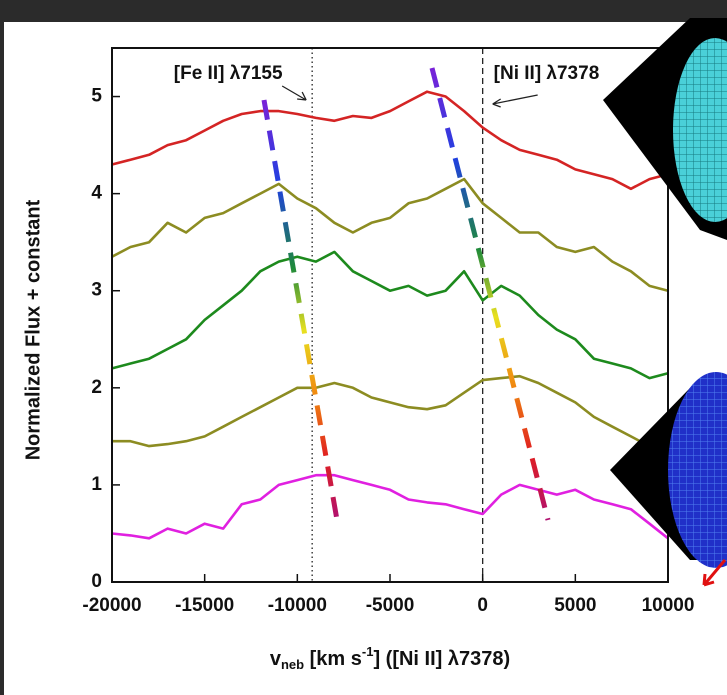  Describe the element at coordinates (96, 581) in the screenshot. I see `y-tick-label: 0` at that location.